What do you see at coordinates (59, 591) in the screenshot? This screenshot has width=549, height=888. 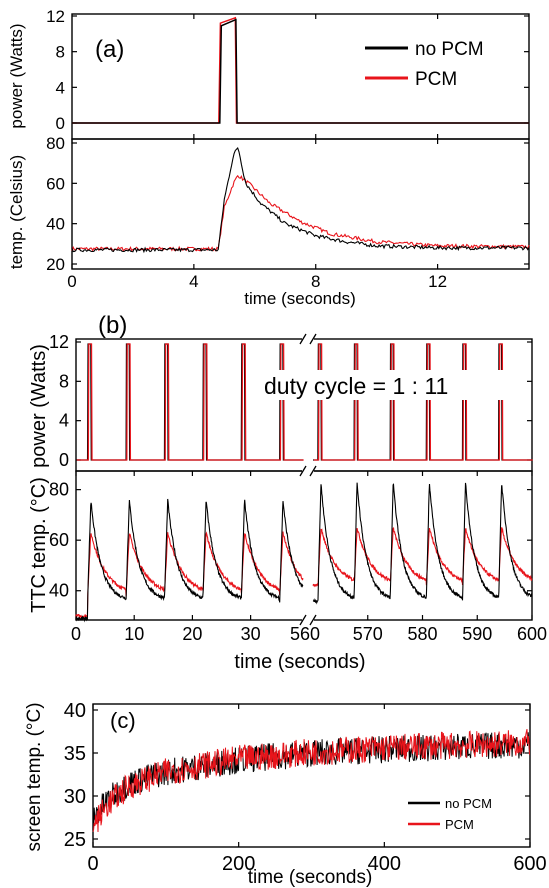 I see `panel-b-temp-ytick-label: 40` at bounding box center [59, 591].